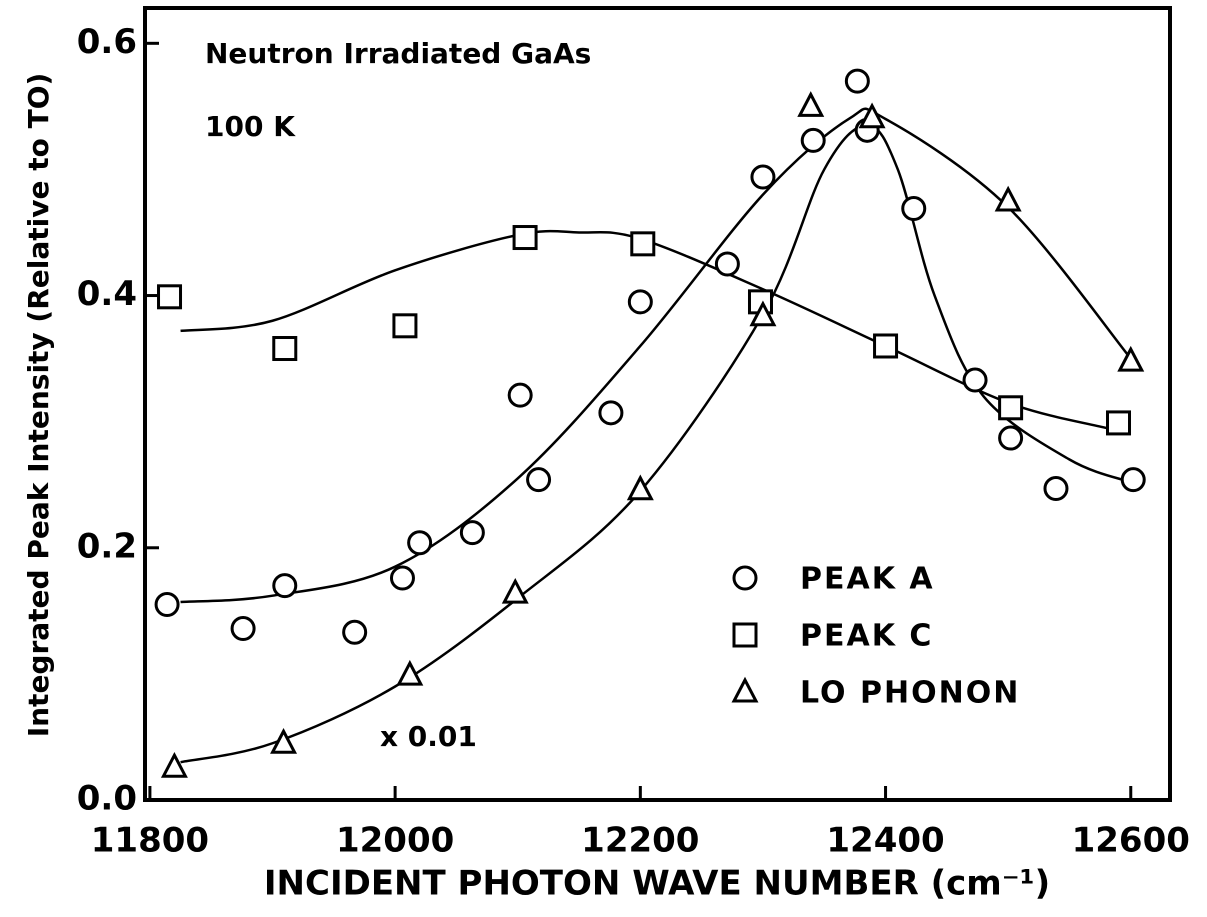 This screenshot has width=1207, height=917. What do you see at coordinates (910, 693) in the screenshot?
I see `legend-label: LO PHONON` at bounding box center [910, 693].